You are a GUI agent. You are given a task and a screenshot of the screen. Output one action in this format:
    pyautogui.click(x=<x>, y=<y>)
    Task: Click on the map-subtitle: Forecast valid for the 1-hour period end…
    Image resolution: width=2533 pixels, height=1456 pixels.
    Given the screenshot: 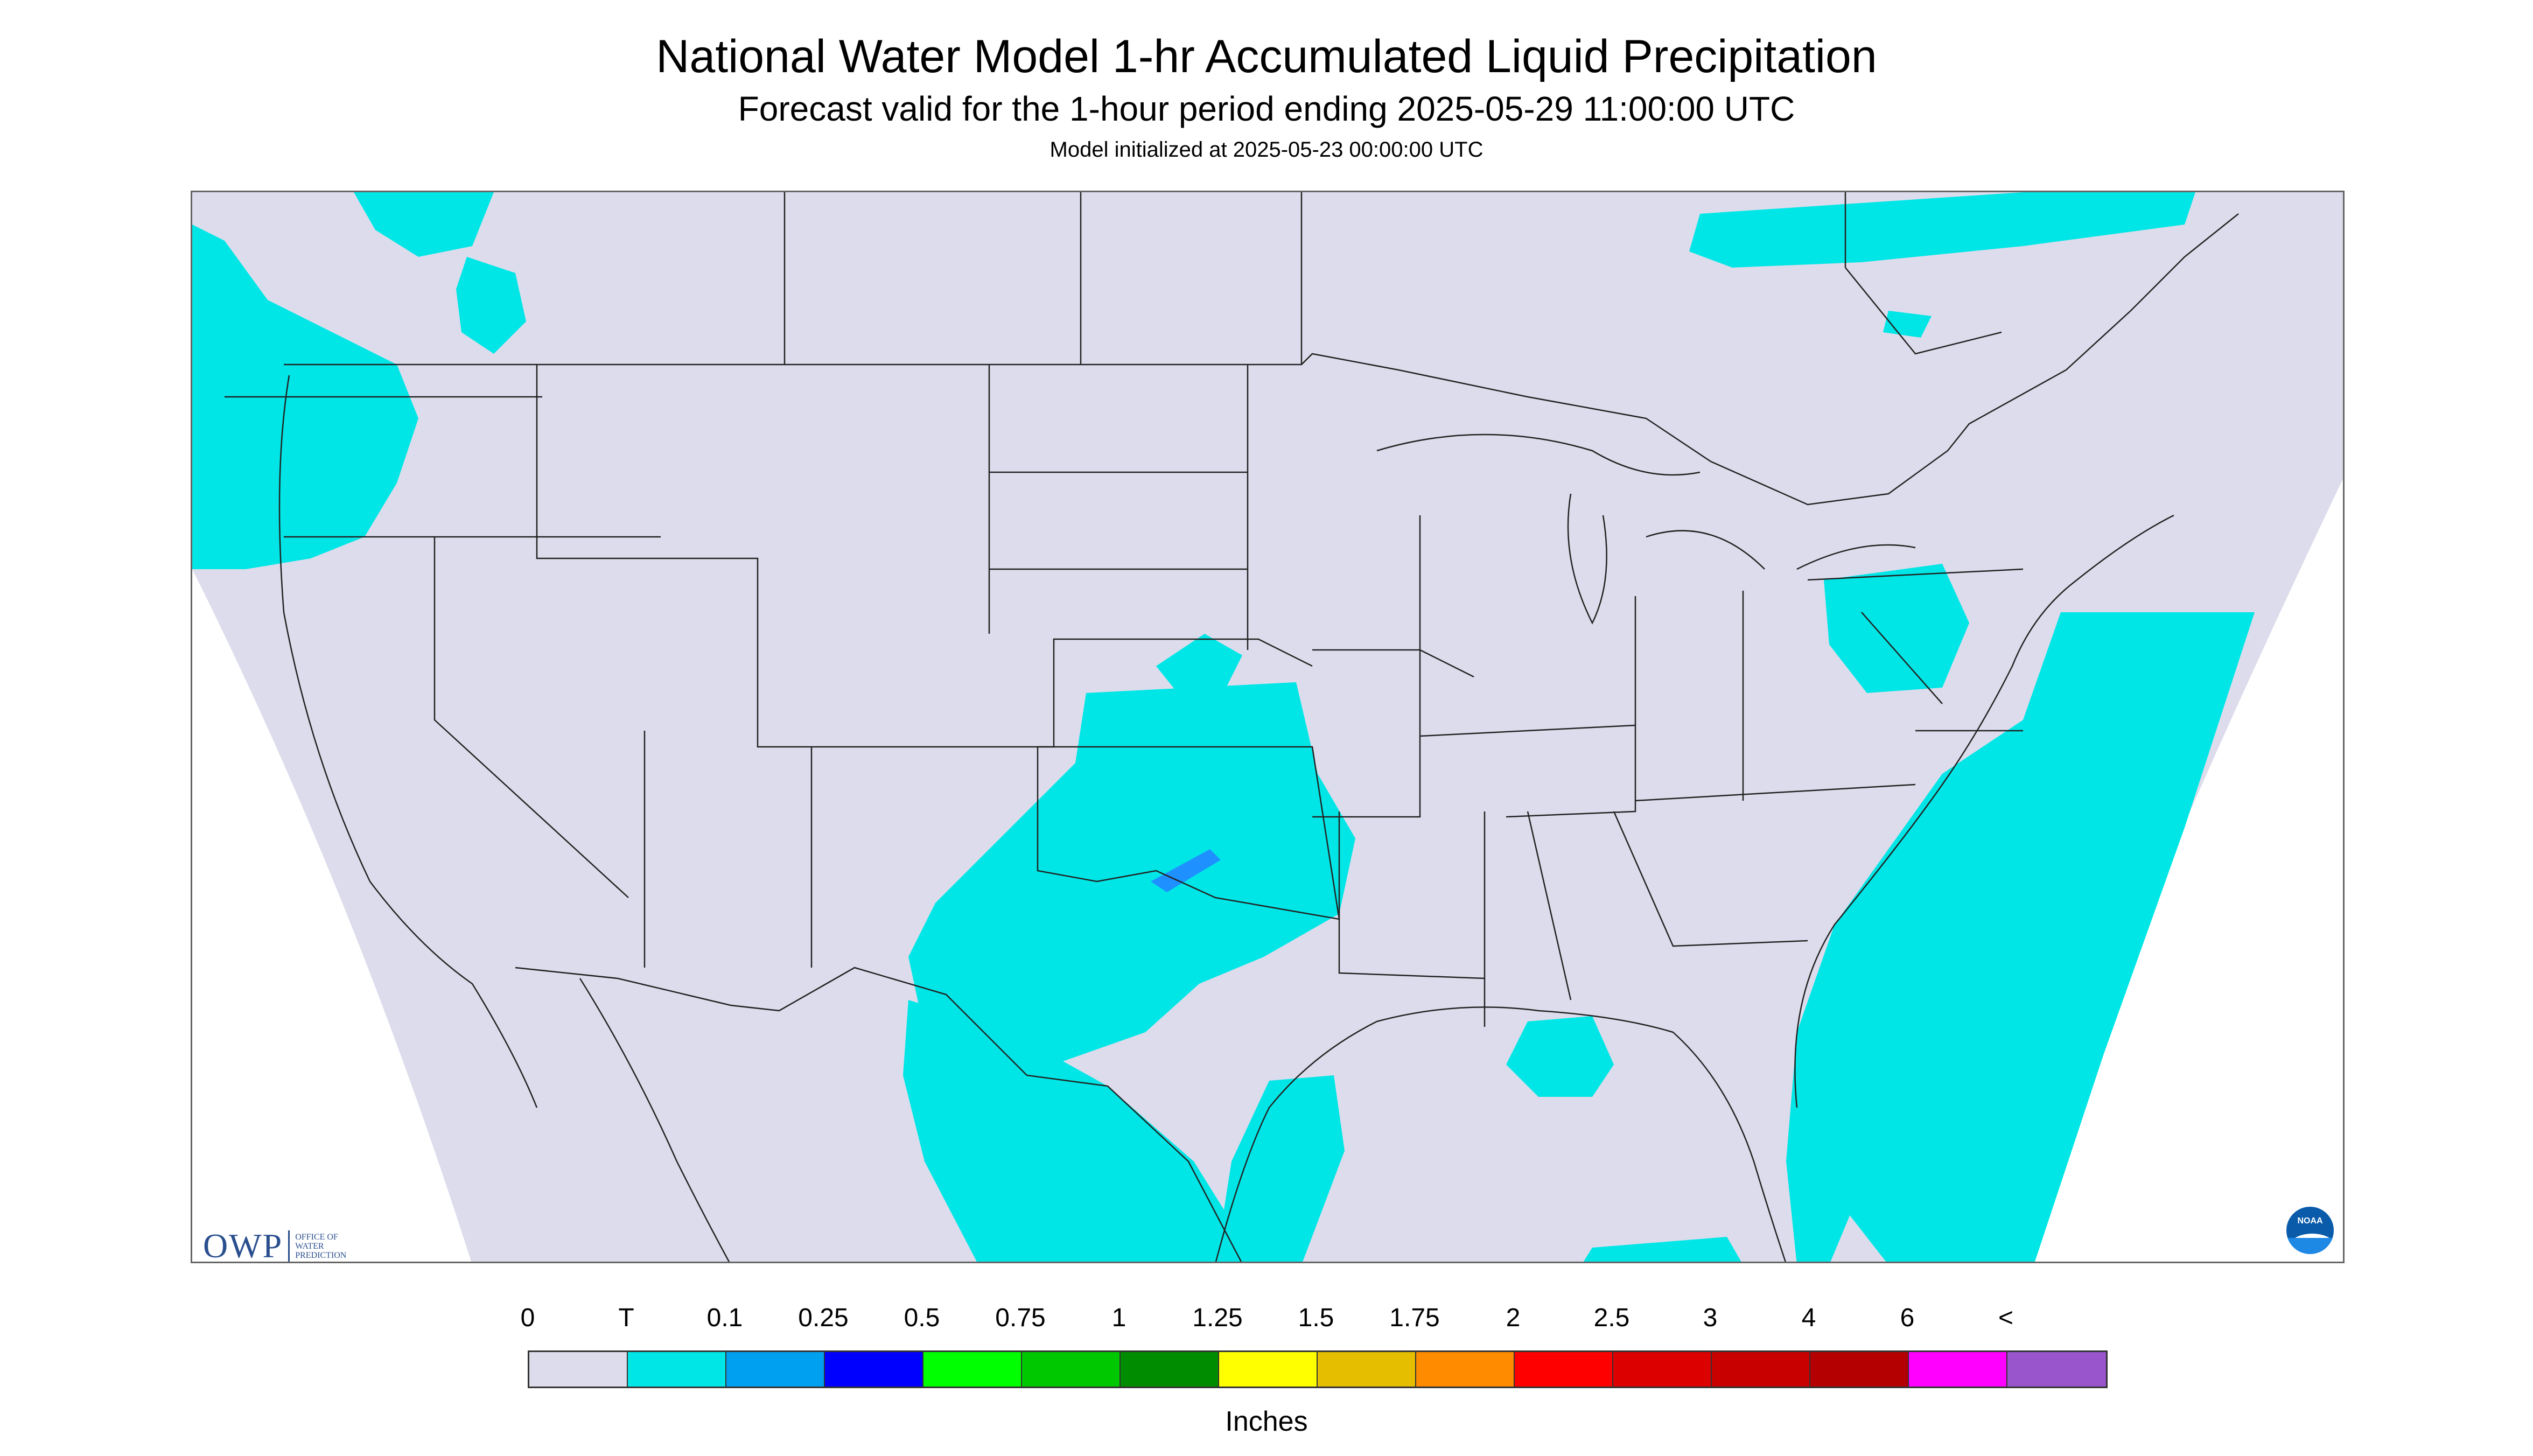 What is the action you would take?
    pyautogui.click(x=1266, y=108)
    